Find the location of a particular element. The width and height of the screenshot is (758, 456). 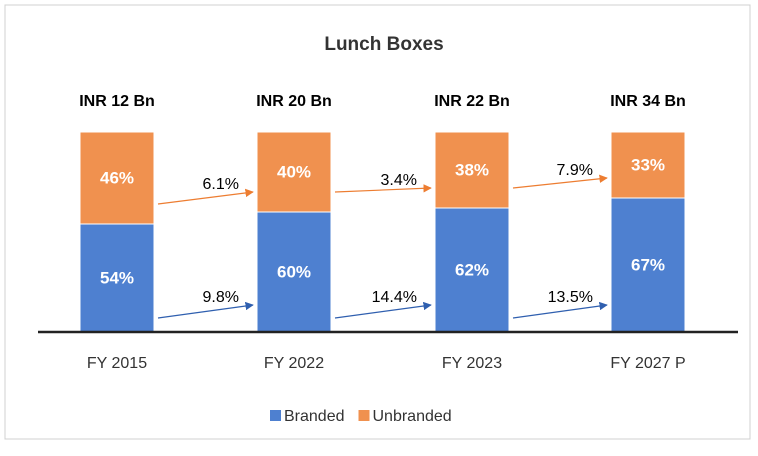

total-label: INR 20 Bn is located at coordinates (294, 101).